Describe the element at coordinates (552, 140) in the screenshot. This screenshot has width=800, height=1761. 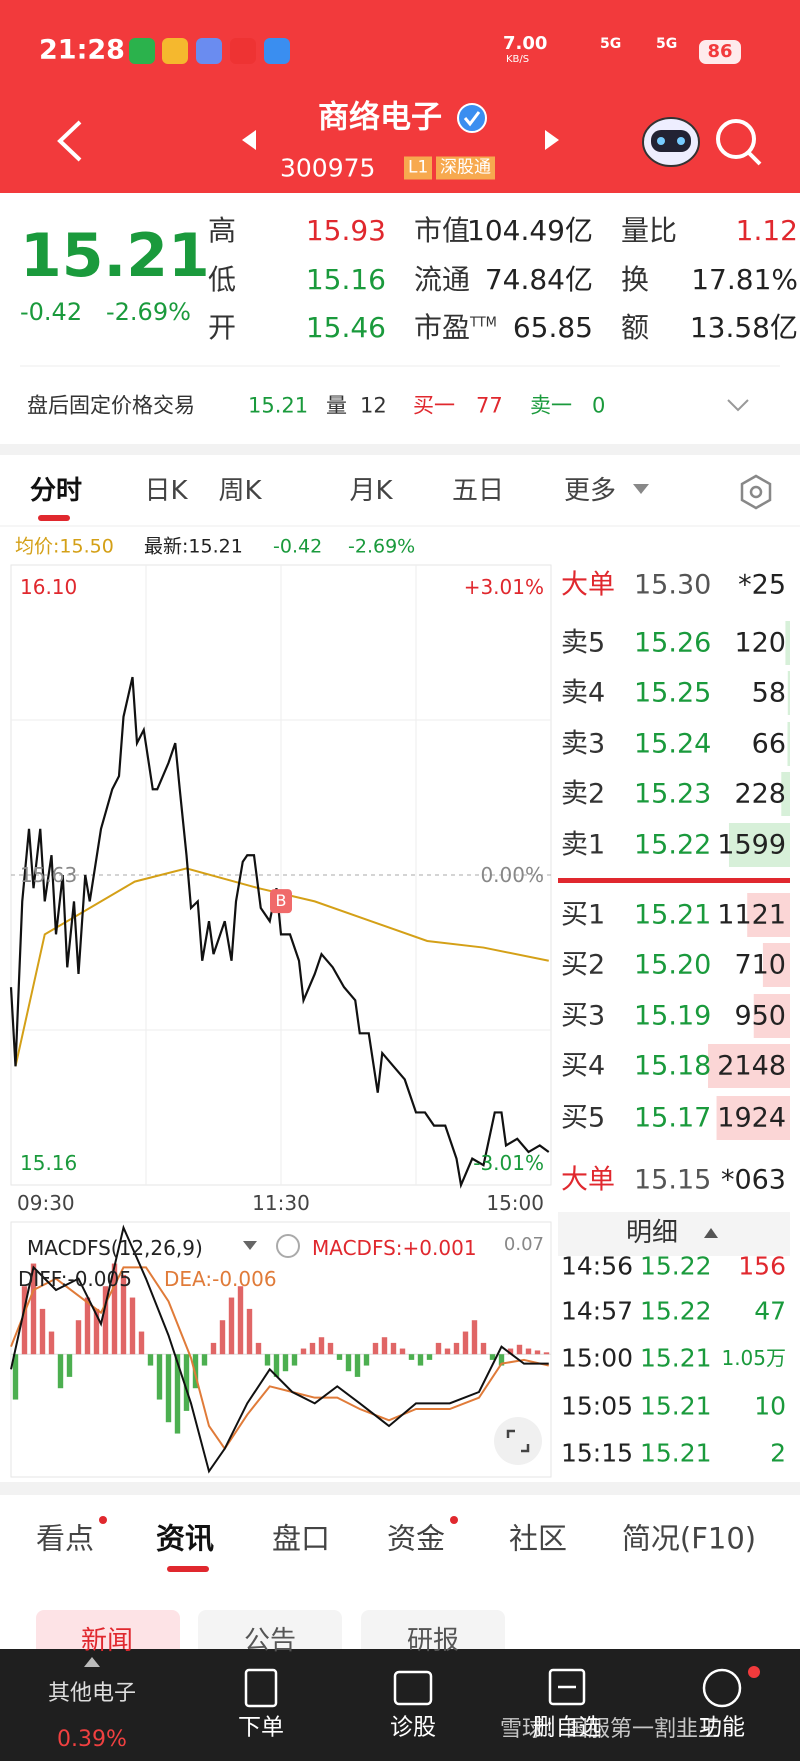
I see `next-icon` at that location.